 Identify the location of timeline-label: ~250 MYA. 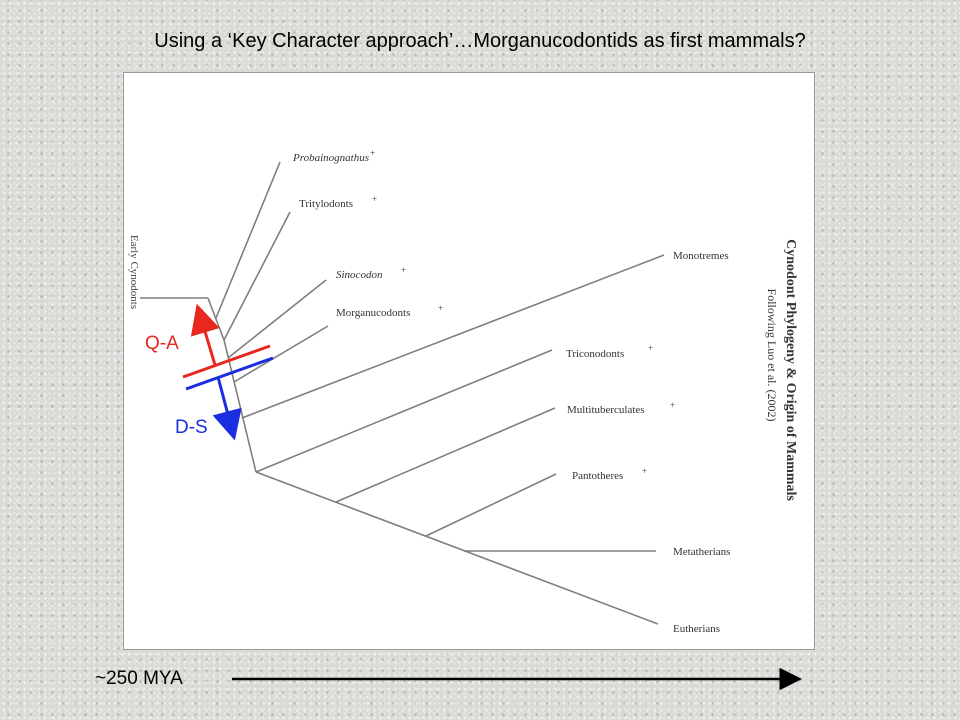
(139, 678).